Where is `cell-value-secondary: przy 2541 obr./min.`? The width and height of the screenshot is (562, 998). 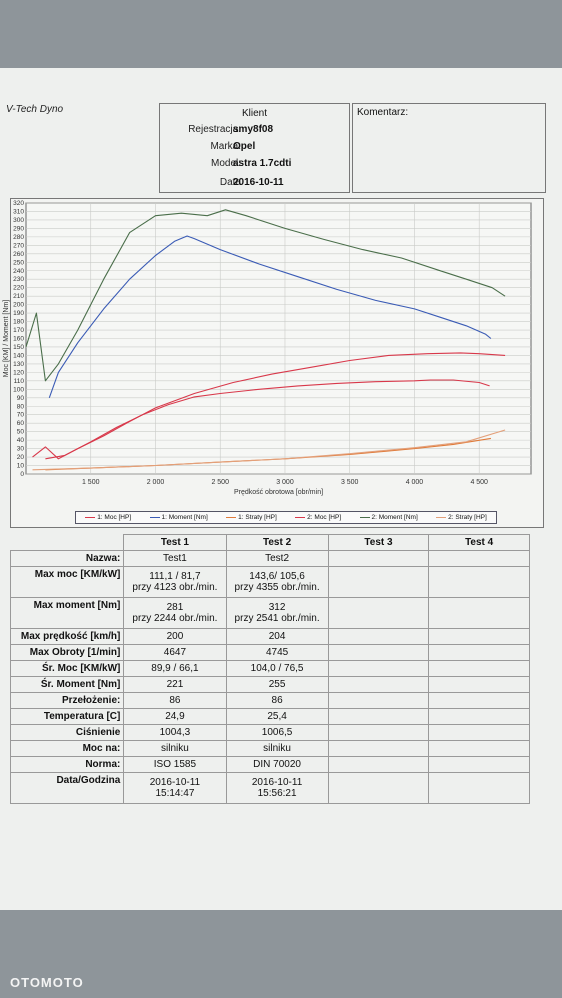 cell-value-secondary: przy 2541 obr./min. is located at coordinates (277, 618).